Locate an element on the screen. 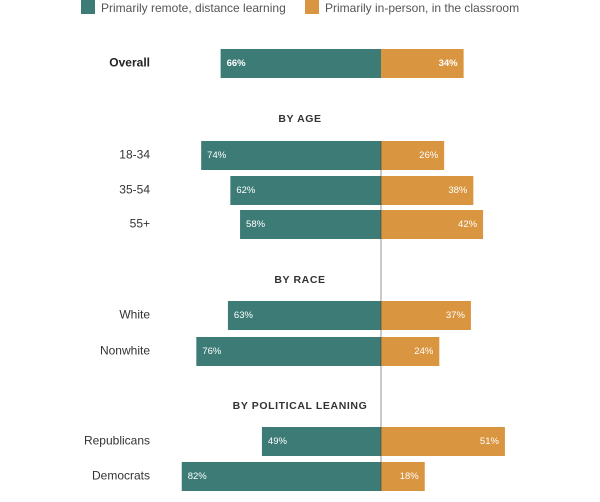  row-label: Democrats is located at coordinates (121, 476).